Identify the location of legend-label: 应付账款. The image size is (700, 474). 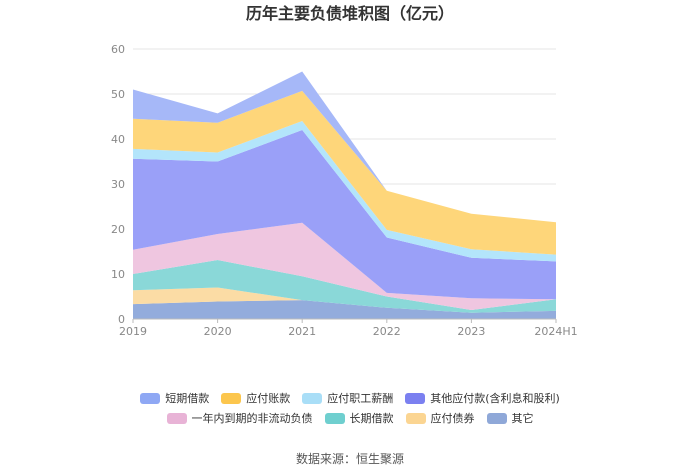
(268, 398).